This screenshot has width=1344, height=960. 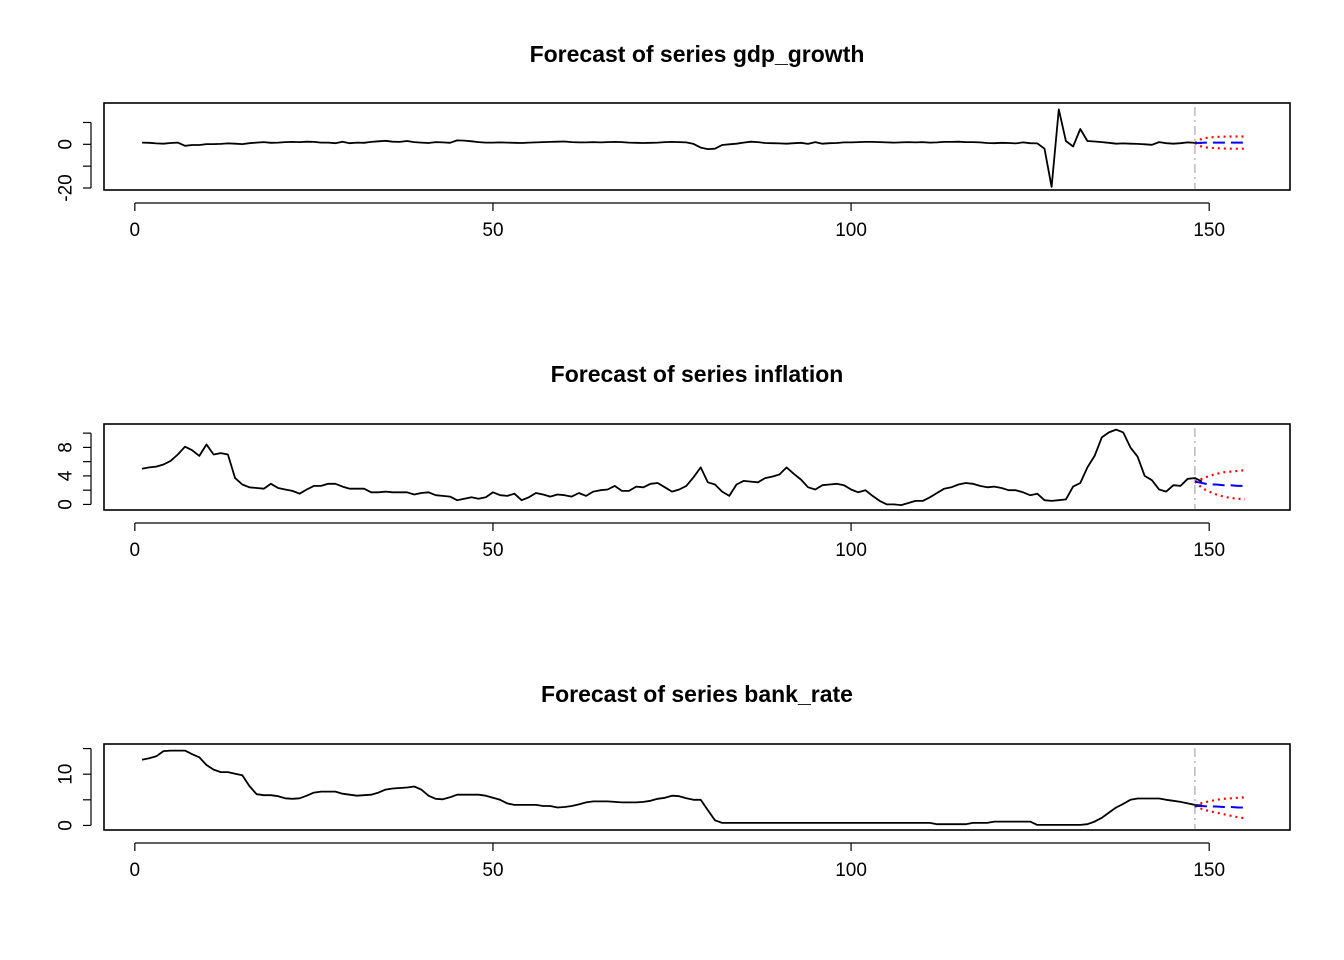 What do you see at coordinates (697, 374) in the screenshot?
I see `chart-title: Forecast of series inflation` at bounding box center [697, 374].